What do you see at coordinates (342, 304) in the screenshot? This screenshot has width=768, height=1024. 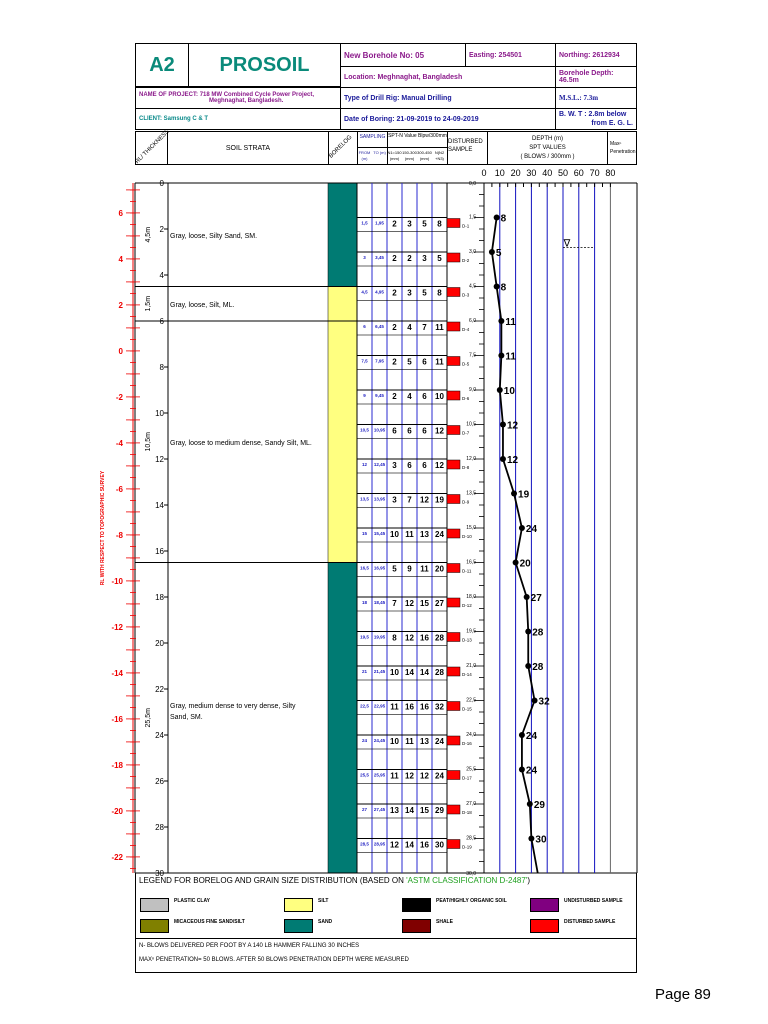 I see `borelog-layer-silt` at bounding box center [342, 304].